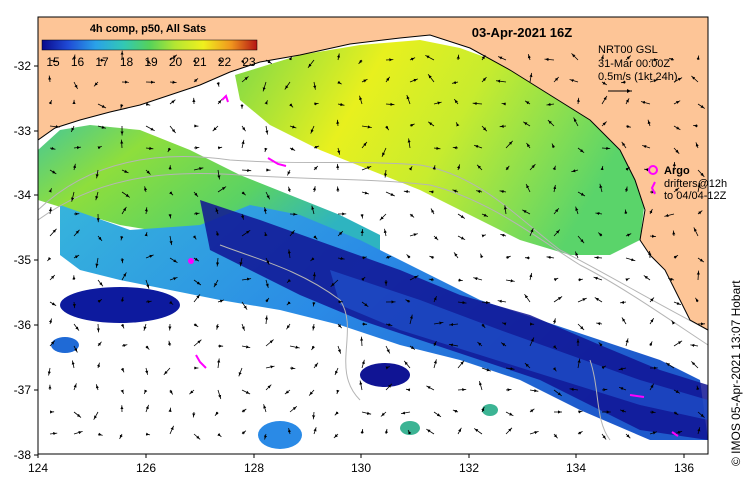 Image resolution: width=749 pixels, height=496 pixels. Describe the element at coordinates (151, 62) in the screenshot. I see `colorbar-tick-label: 19` at that location.